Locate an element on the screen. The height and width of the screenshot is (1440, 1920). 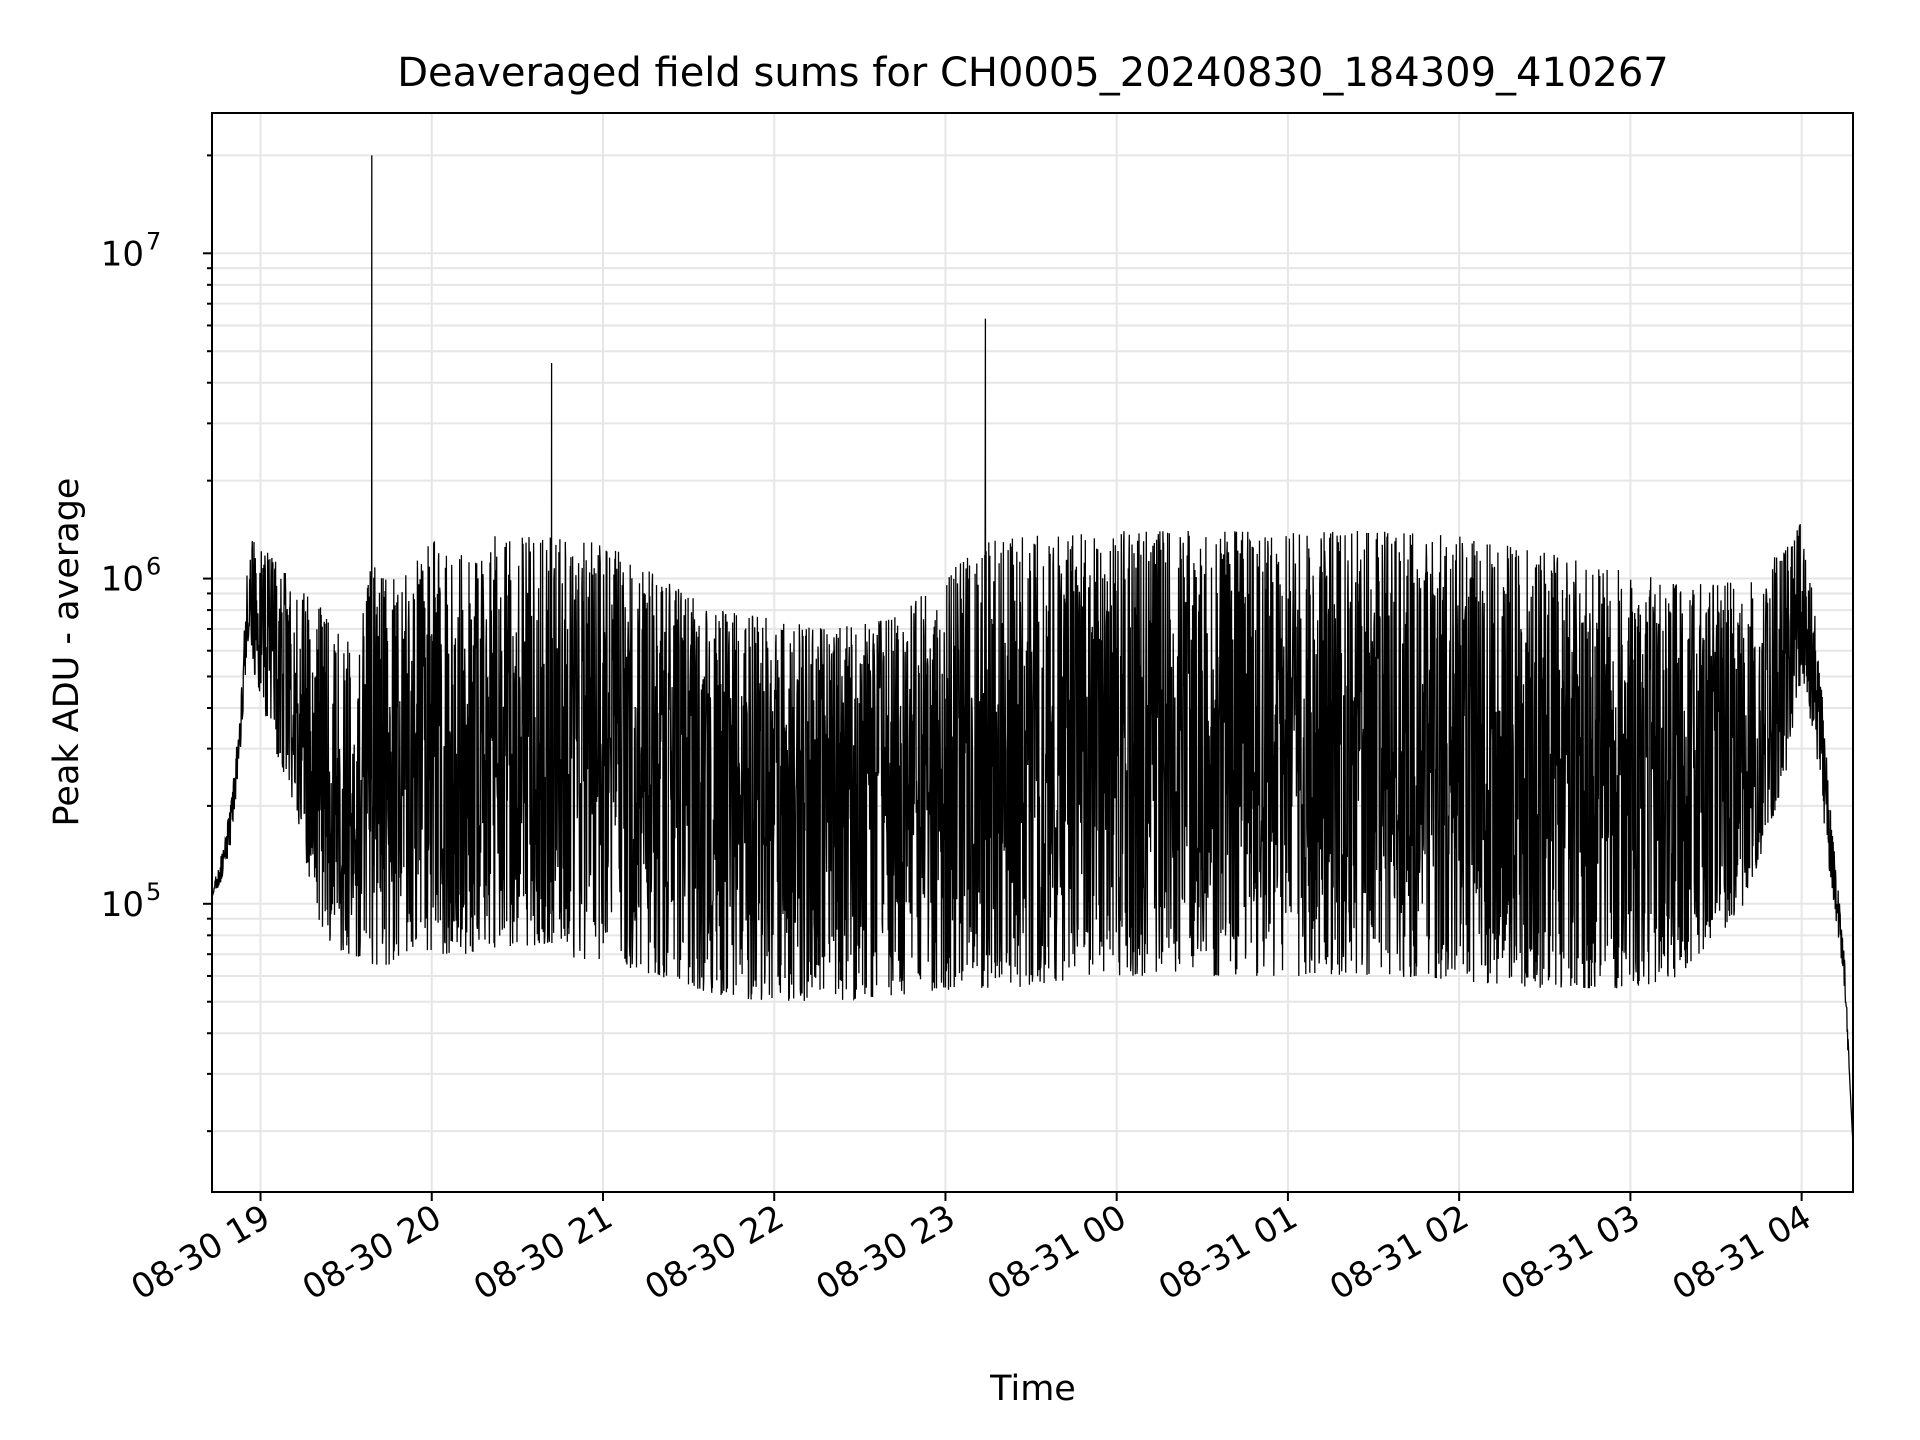
y-tick-label-exponent: 6 is located at coordinates (153, 567).